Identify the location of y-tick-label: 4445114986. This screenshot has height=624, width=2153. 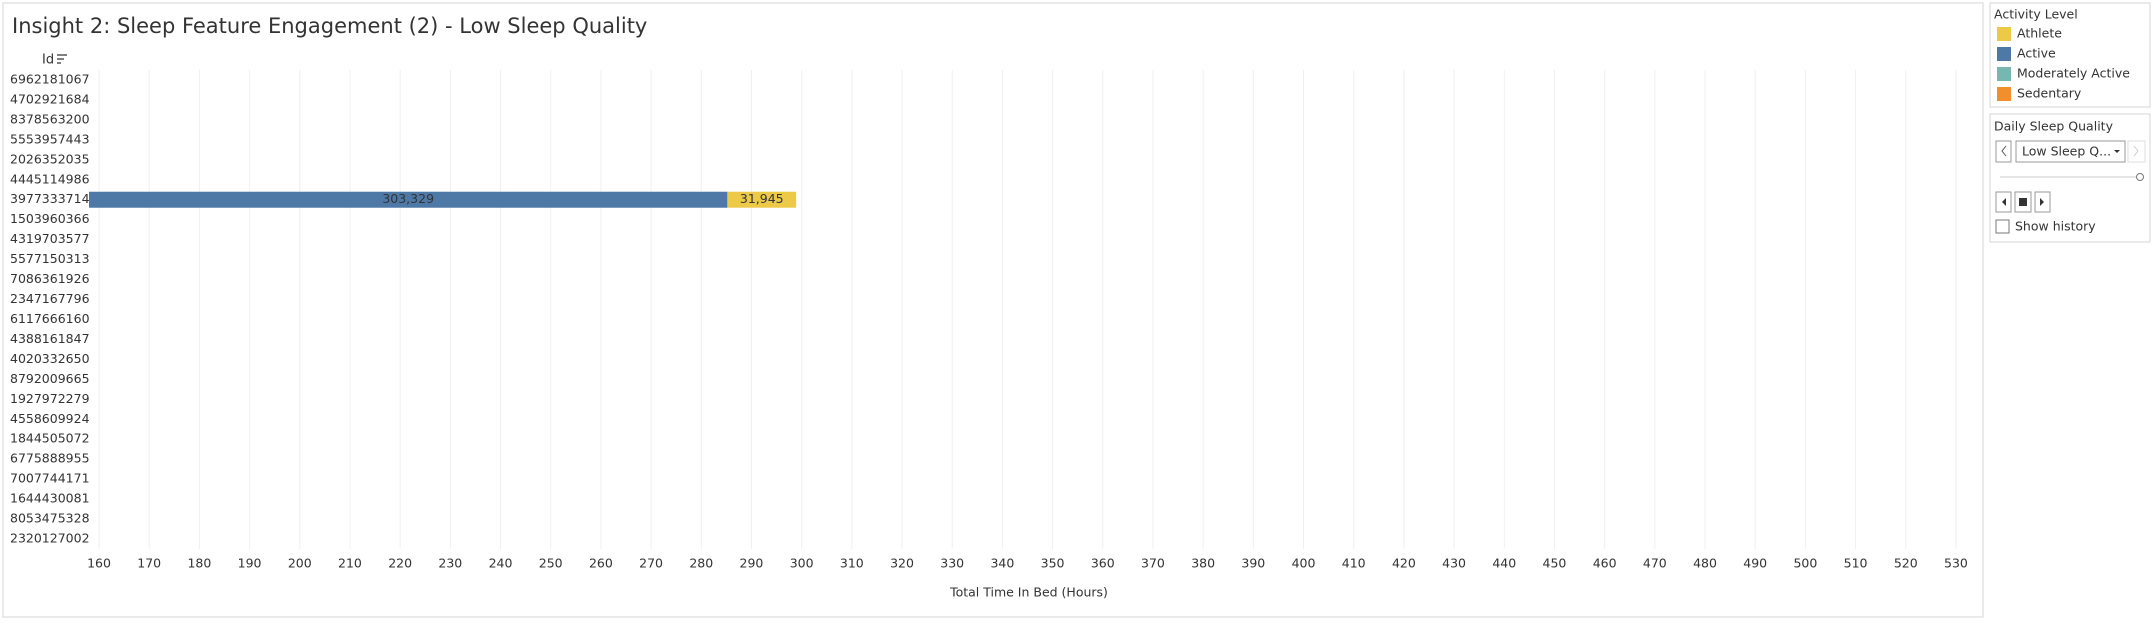
(50, 178).